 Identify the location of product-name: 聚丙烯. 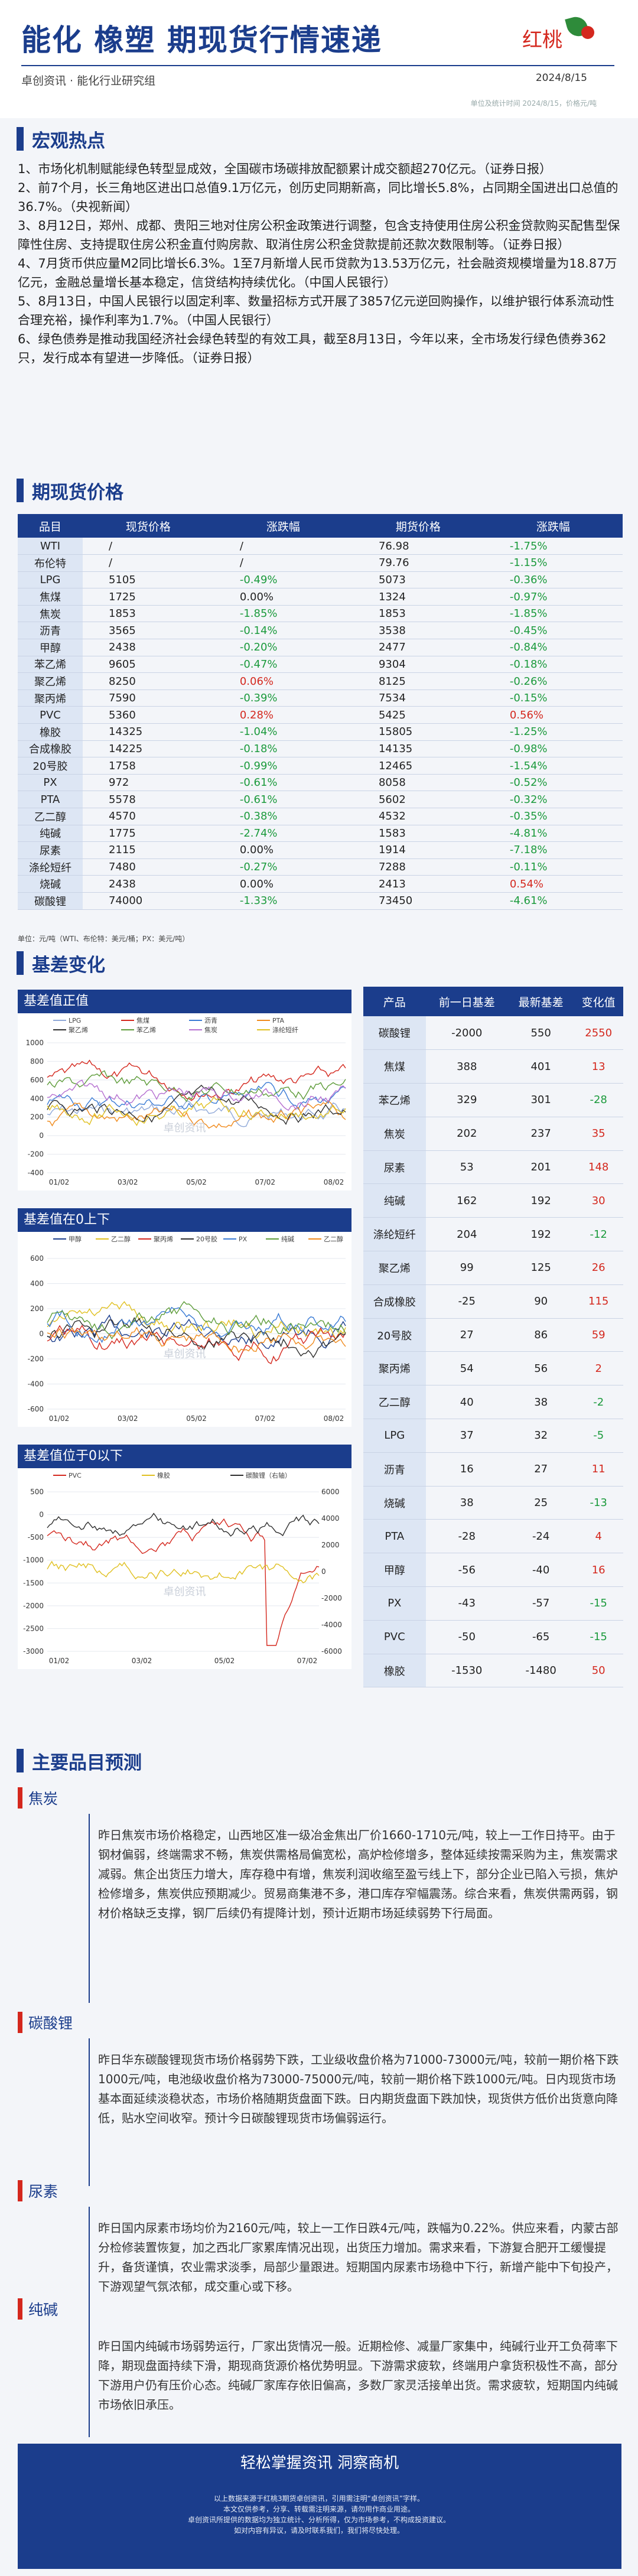
(394, 1368).